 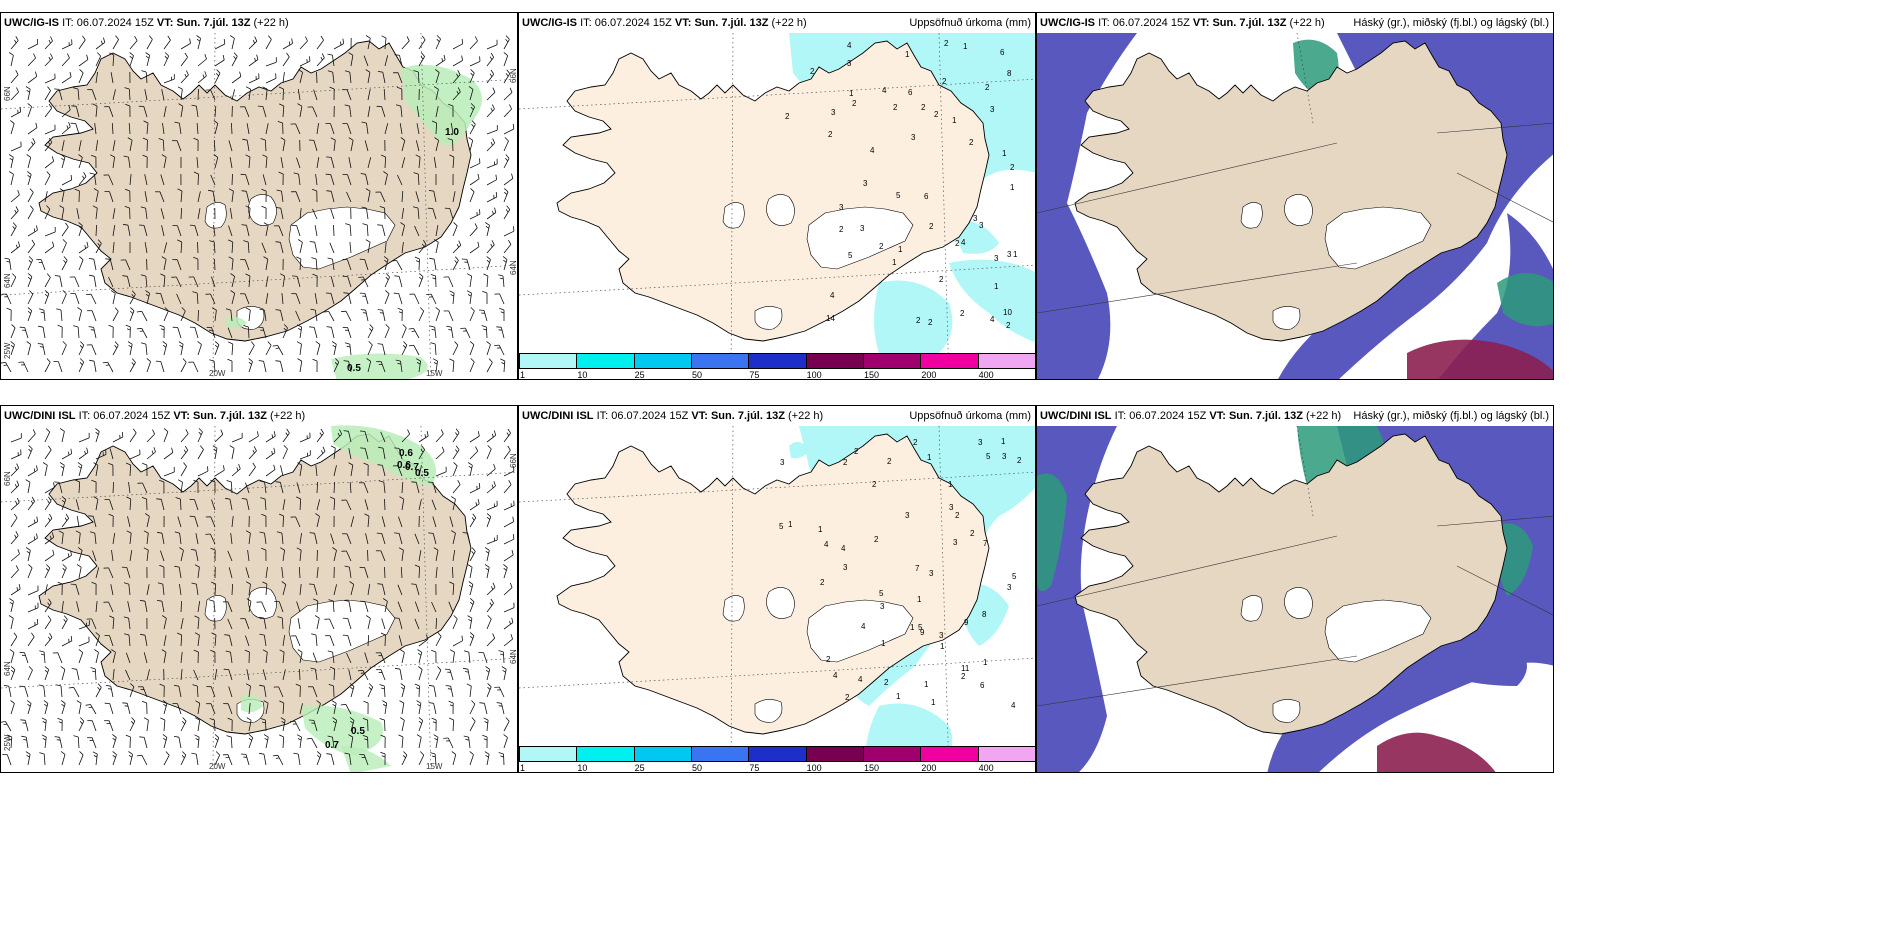 I want to click on wind-value-label: 0.6, so click(x=406, y=453).